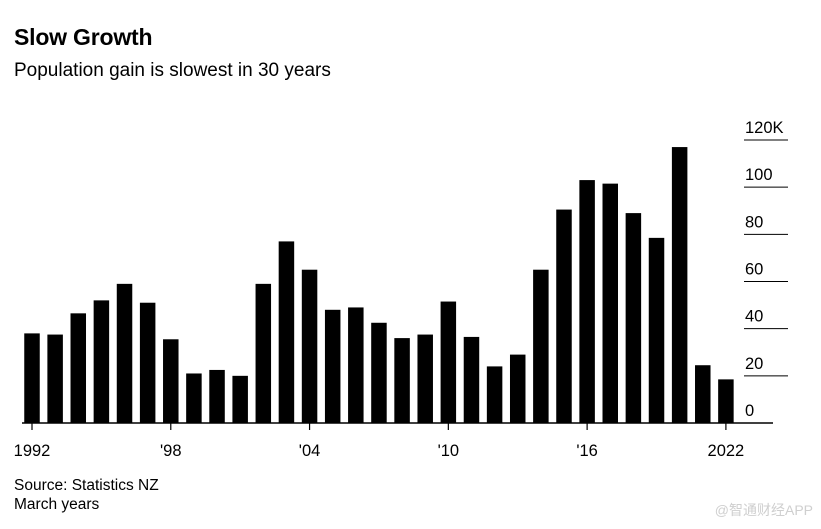 The height and width of the screenshot is (529, 821). What do you see at coordinates (310, 451) in the screenshot?
I see `x-tick-label: '04` at bounding box center [310, 451].